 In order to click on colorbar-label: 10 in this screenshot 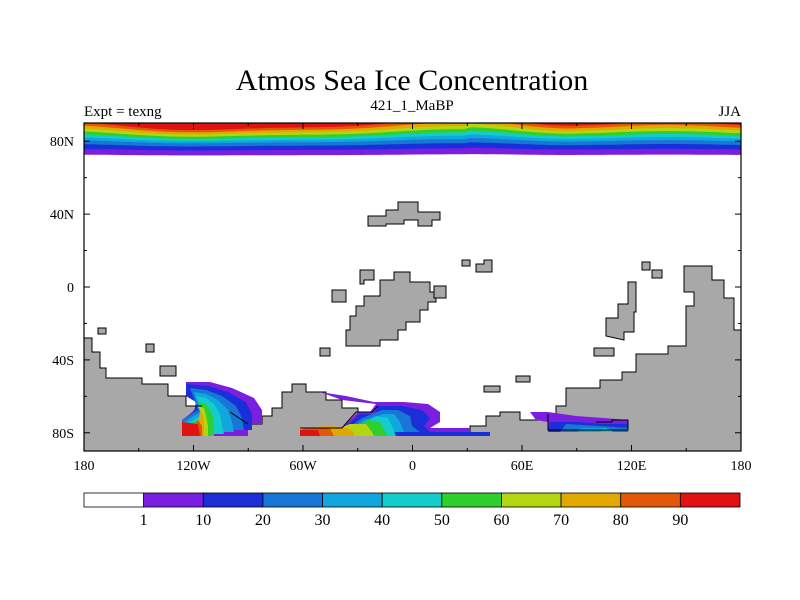, I will do `click(203, 520)`.